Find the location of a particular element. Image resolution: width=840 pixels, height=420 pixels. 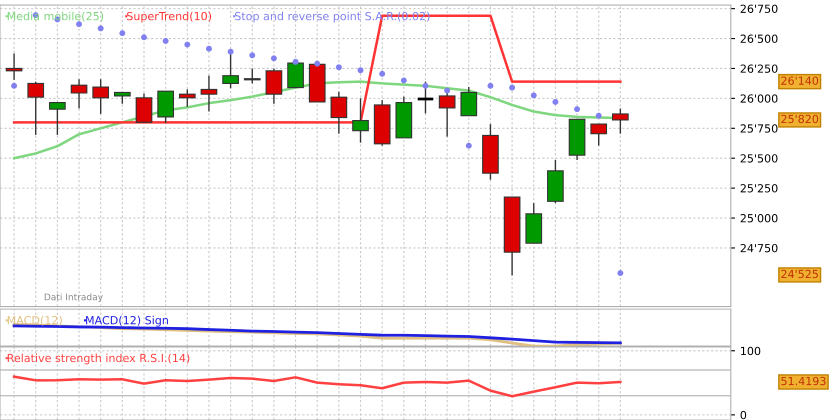

legend-label: Media mobile(25) is located at coordinates (56, 17).